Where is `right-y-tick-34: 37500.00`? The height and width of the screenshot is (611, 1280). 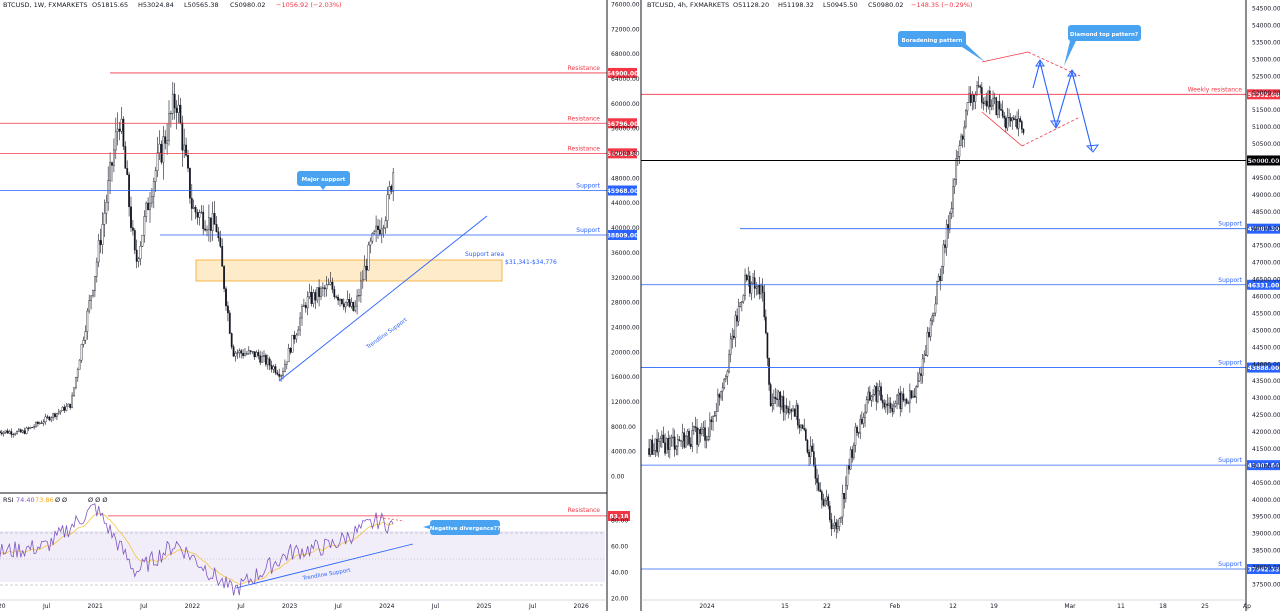
right-y-tick-34: 37500.00 is located at coordinates (1266, 585).